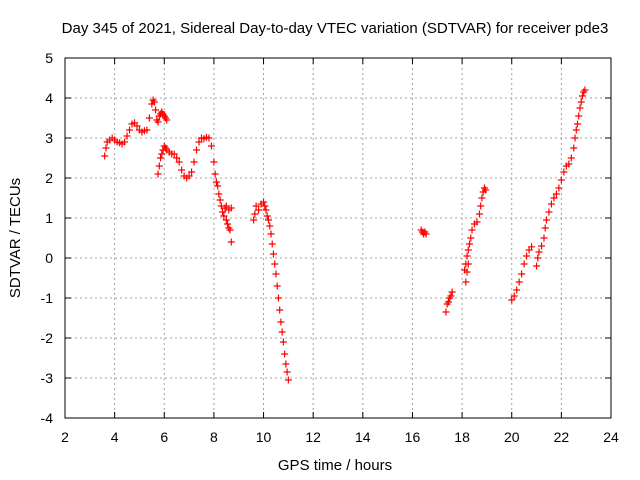 The height and width of the screenshot is (480, 640). I want to click on x-tick-label: 2, so click(65, 437).